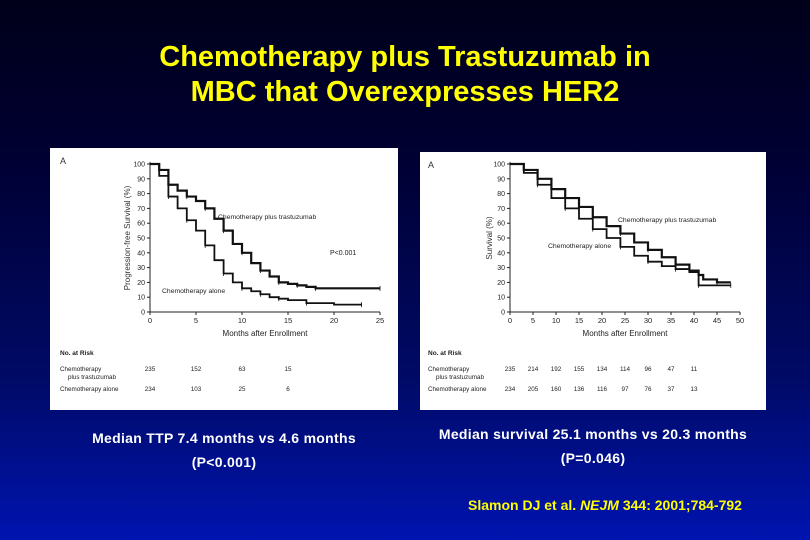 Image resolution: width=810 pixels, height=540 pixels. I want to click on citation: Slamon DJ et al. NEJM 344: 2001;784-792, so click(605, 505).